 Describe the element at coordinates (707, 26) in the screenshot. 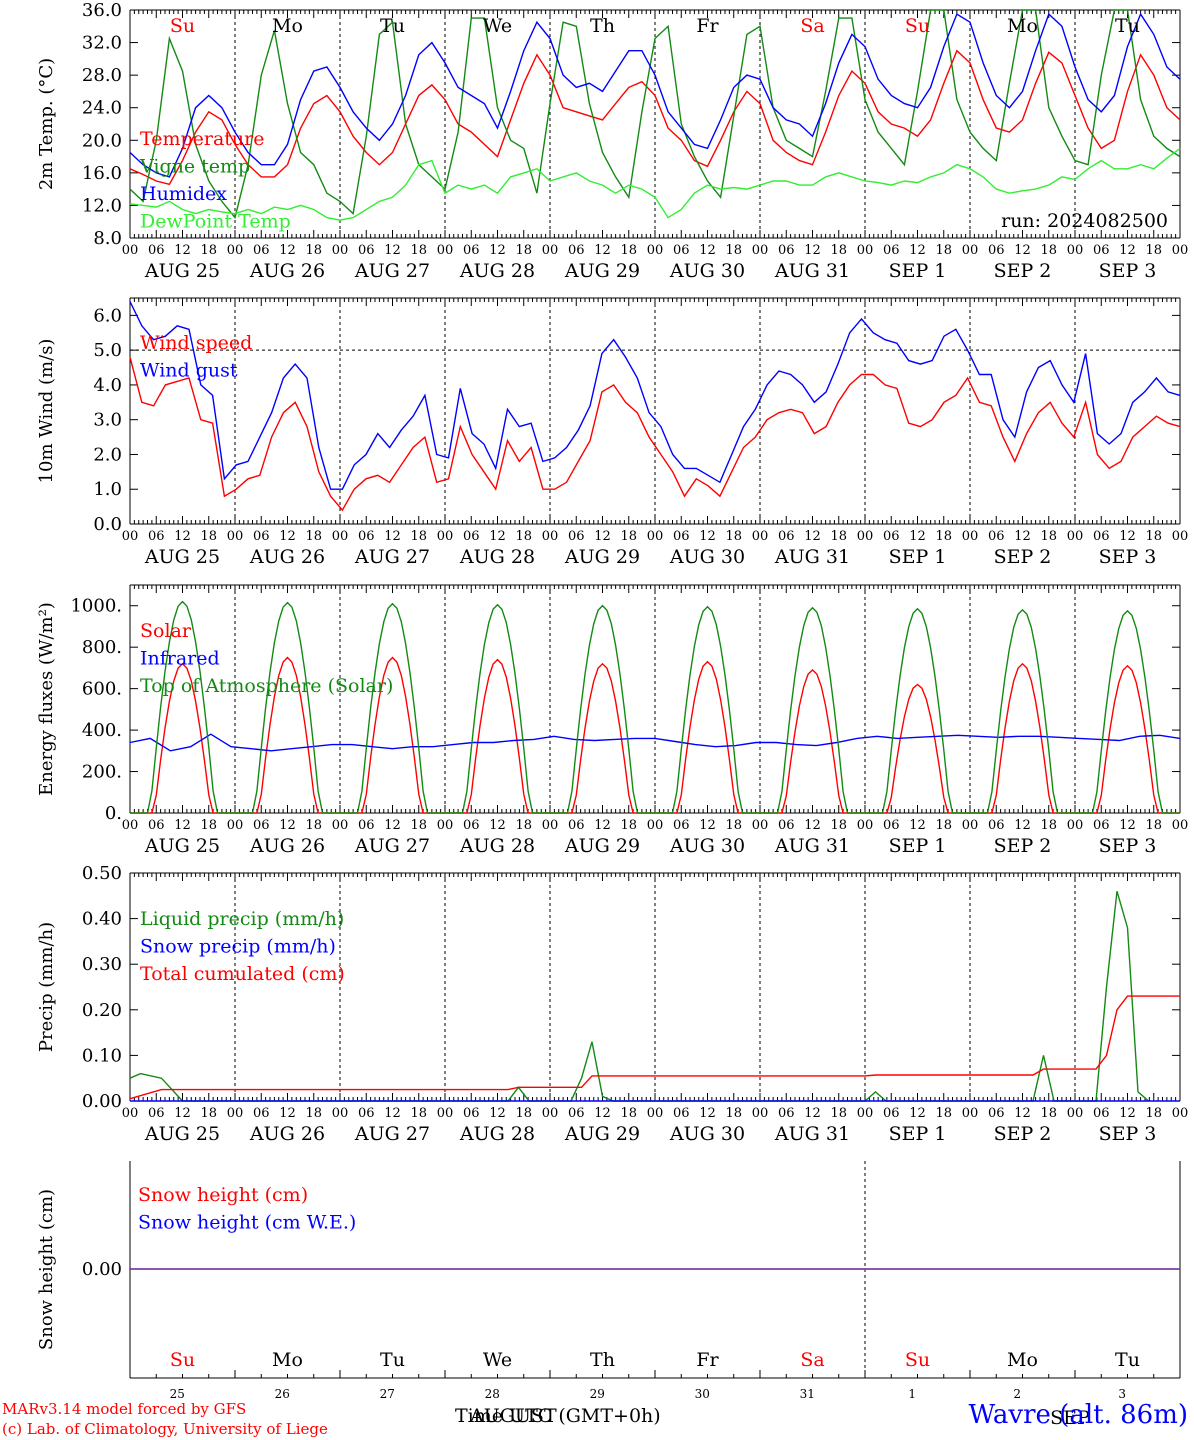

I see `weekday-label: Fr` at that location.